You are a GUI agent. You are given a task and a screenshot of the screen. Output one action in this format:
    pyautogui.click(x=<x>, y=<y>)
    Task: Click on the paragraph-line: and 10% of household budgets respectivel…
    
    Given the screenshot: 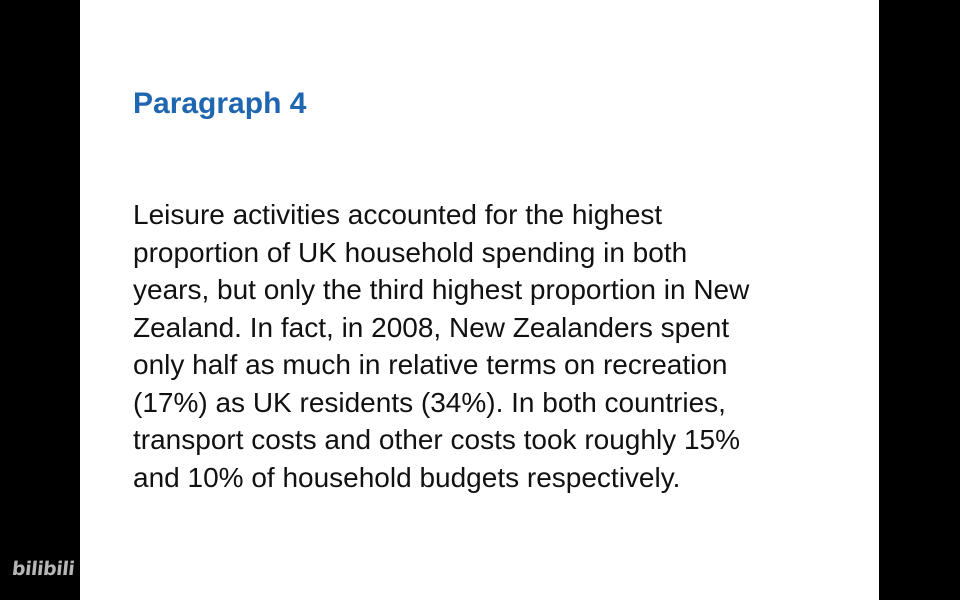 What is the action you would take?
    pyautogui.click(x=407, y=477)
    